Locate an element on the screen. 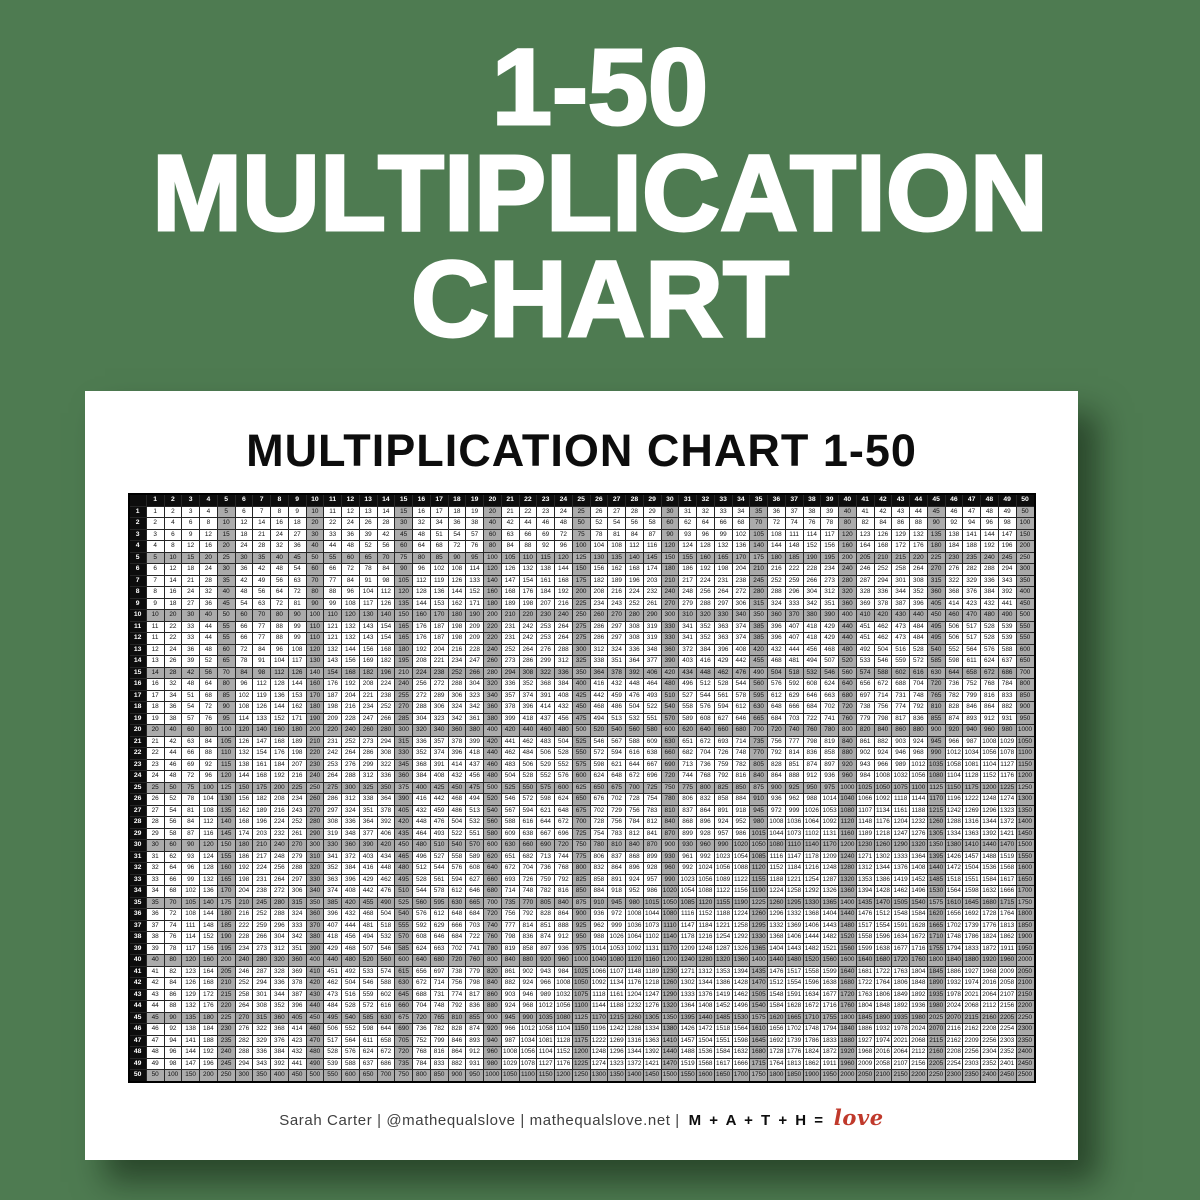  col-header: 34 is located at coordinates (741, 500).